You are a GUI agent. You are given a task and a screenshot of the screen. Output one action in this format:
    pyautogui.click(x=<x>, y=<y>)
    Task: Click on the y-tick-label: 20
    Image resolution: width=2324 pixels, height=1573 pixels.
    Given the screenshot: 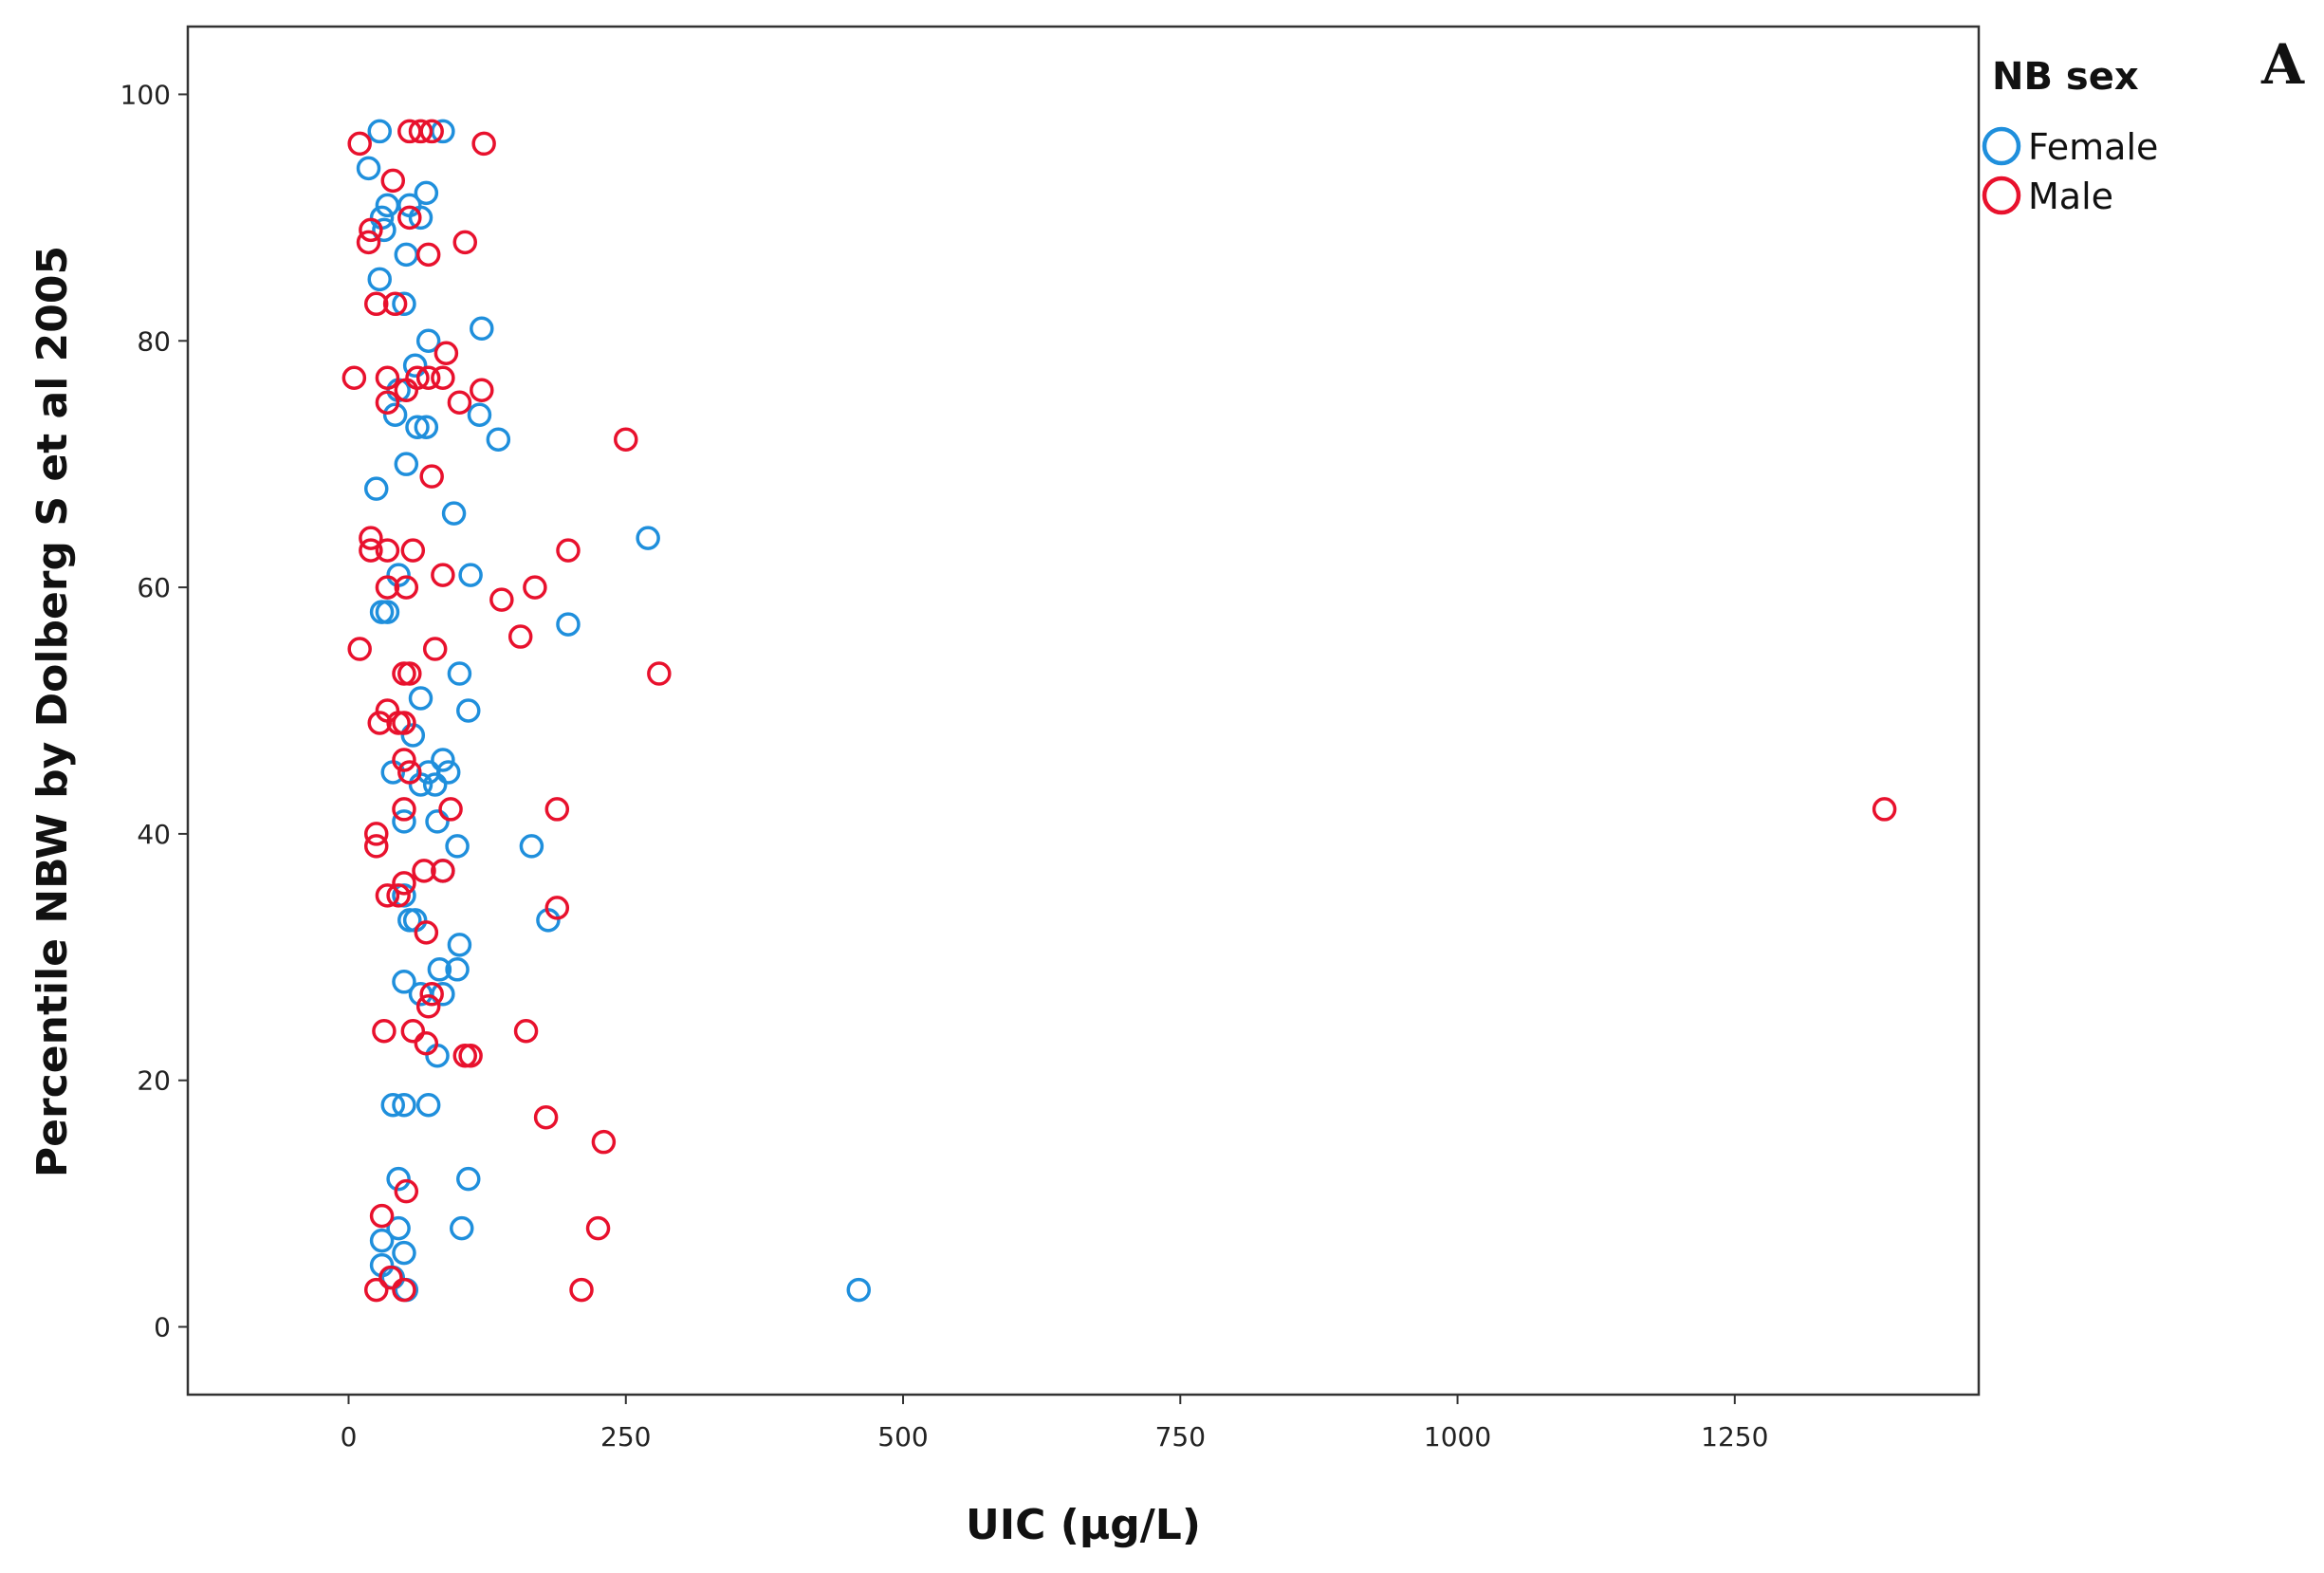 What is the action you would take?
    pyautogui.click(x=154, y=1081)
    